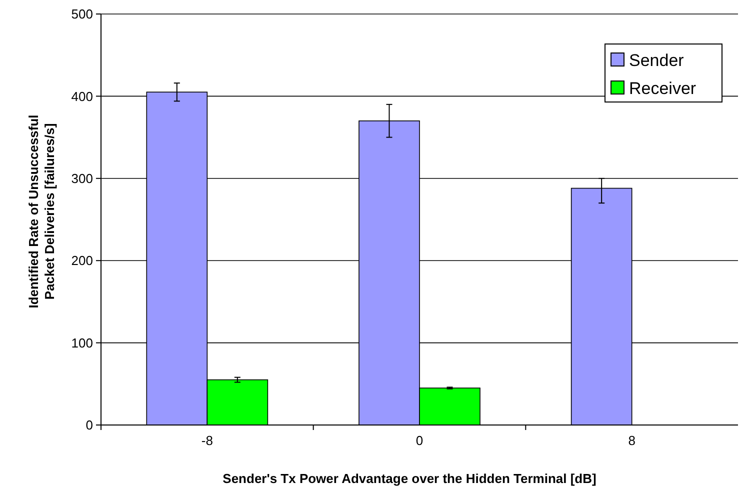 This screenshot has height=495, width=740. I want to click on x-tick-label: 0, so click(420, 440).